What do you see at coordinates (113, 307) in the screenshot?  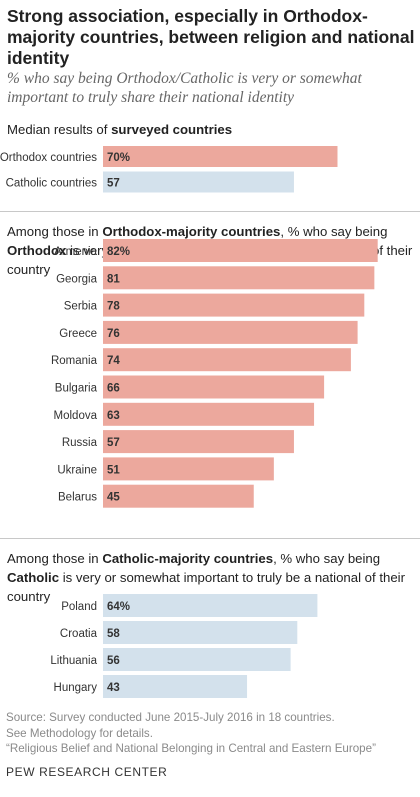 I see `value-label: 78` at bounding box center [113, 307].